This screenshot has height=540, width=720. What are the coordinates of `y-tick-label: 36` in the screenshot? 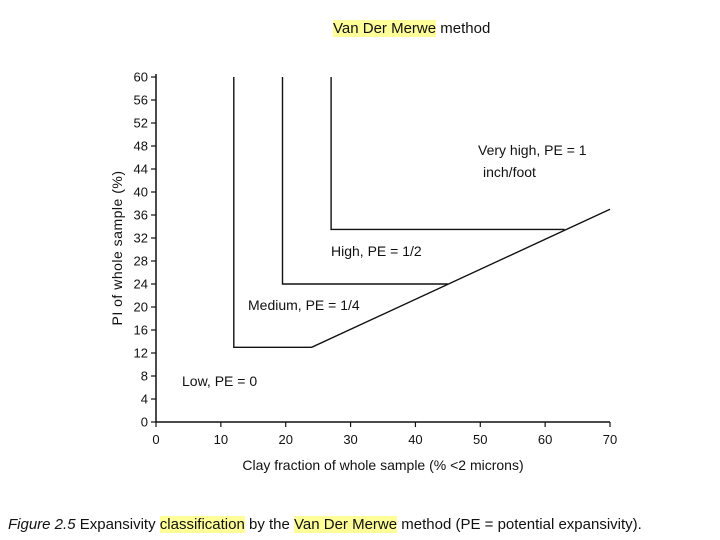 It's located at (141, 215).